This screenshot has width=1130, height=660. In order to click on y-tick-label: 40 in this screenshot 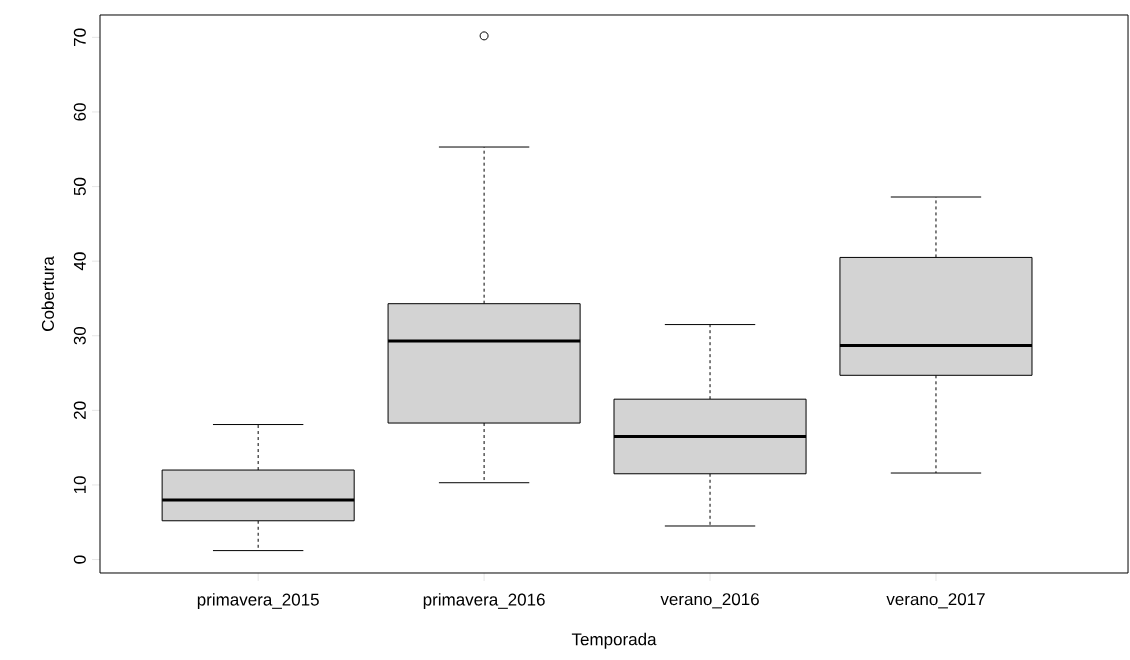, I will do `click(79, 261)`.